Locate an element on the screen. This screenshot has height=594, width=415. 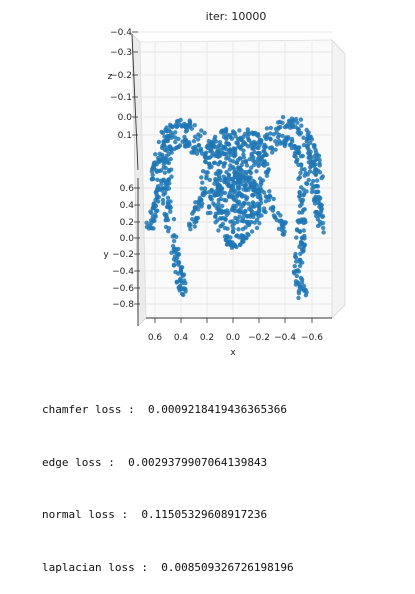
z-tick-label: −0.4 is located at coordinates (121, 33).